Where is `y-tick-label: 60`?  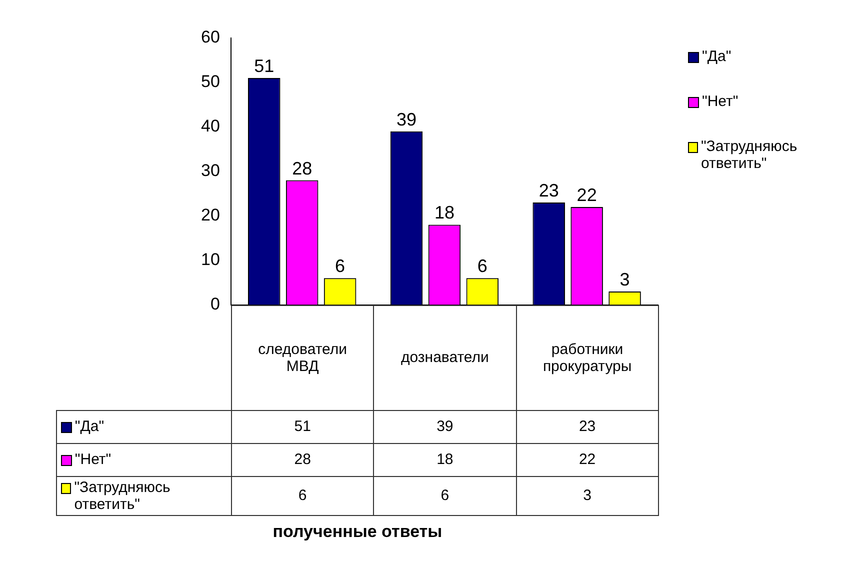 y-tick-label: 60 is located at coordinates (210, 37).